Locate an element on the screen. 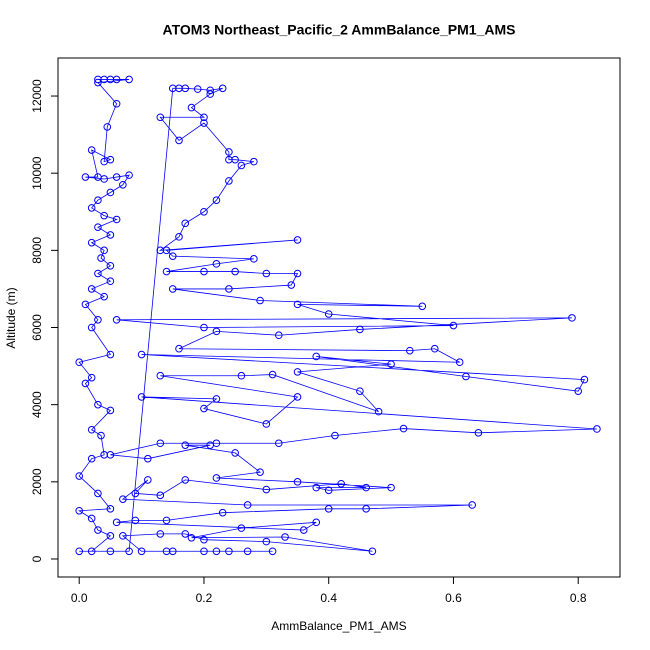 This screenshot has width=650, height=650. y-tick-label: 10000 is located at coordinates (37, 173).